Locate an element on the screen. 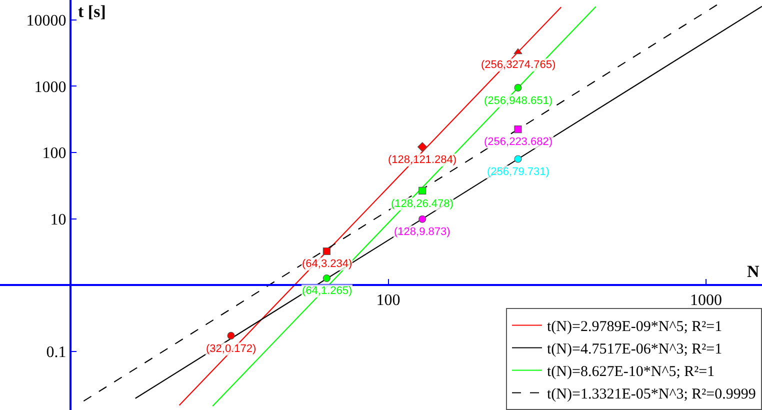 The width and height of the screenshot is (762, 410). legend-label: t(N)=1.3321E-05*N^3; R²=0.9999 is located at coordinates (651, 394).